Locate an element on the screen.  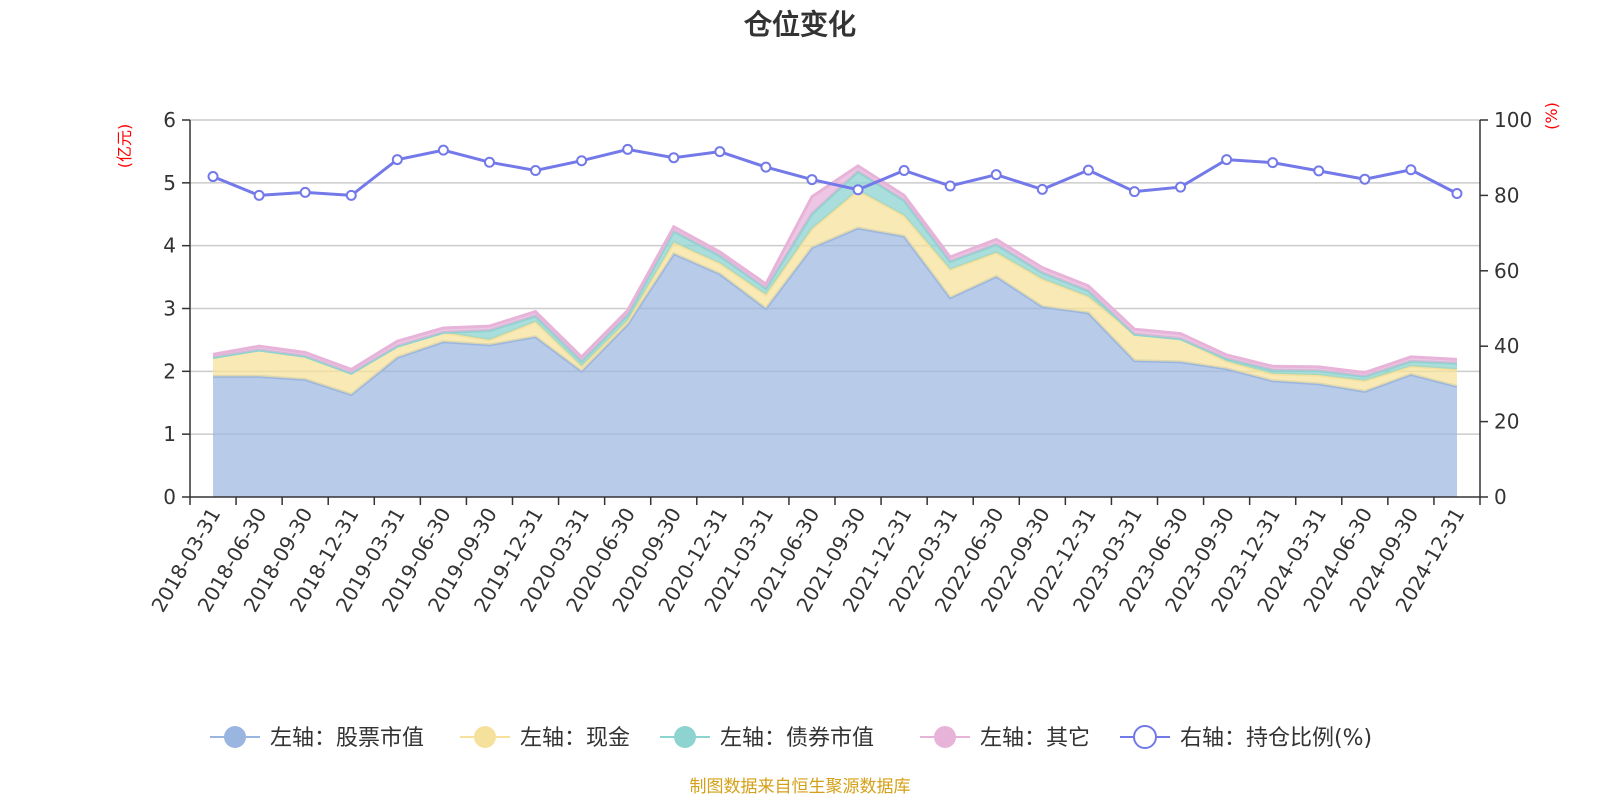
left-tick-label: 4 is located at coordinates (169, 246).